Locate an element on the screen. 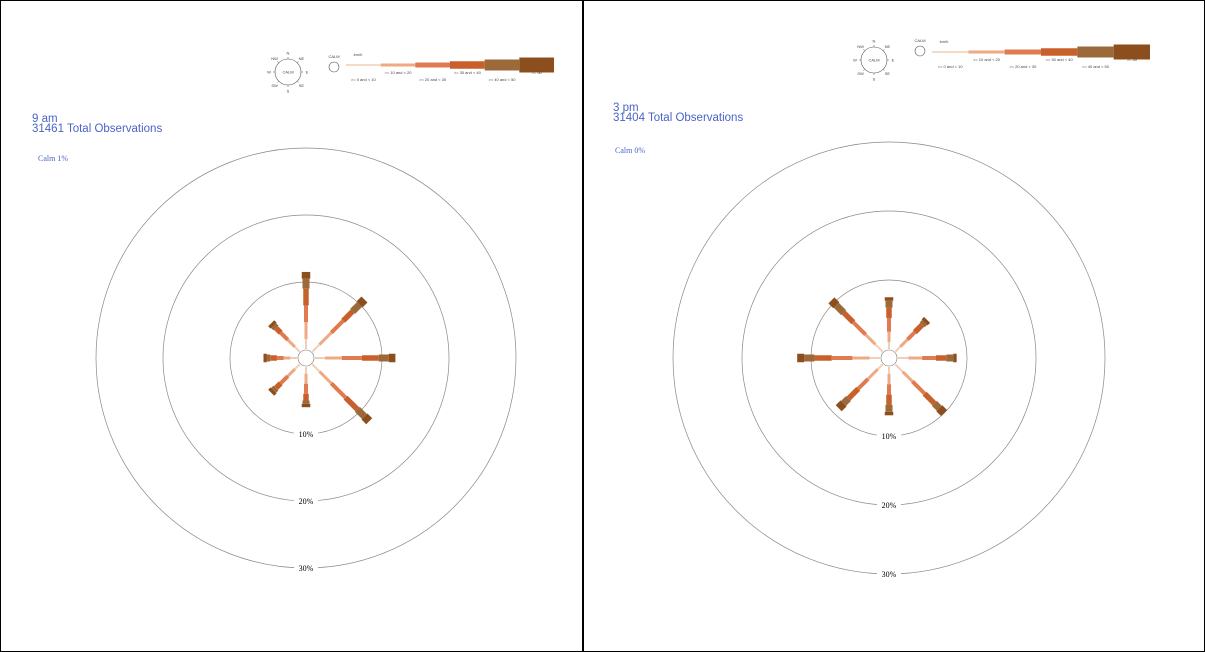 This screenshot has height=652, width=1205. panel-subtitle: 31404 Total Observations is located at coordinates (678, 118).